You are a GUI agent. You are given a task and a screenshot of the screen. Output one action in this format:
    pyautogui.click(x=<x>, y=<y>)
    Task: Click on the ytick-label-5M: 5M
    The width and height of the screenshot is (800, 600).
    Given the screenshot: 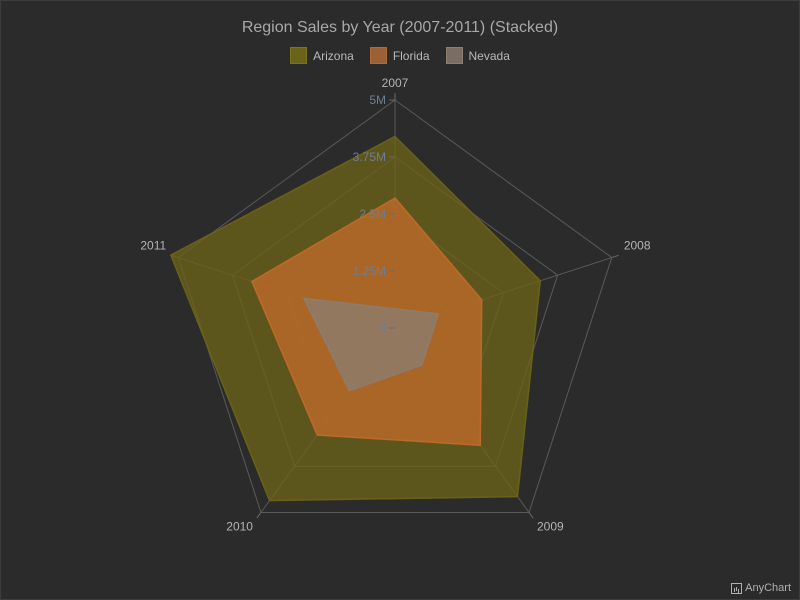 What is the action you would take?
    pyautogui.click(x=377, y=100)
    